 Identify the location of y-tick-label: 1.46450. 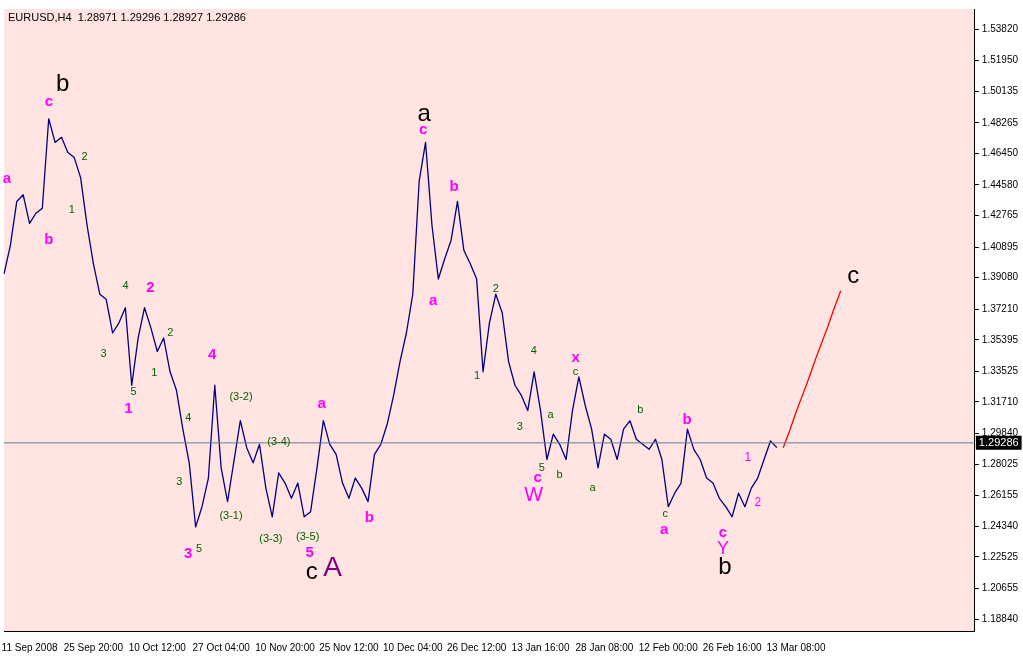
(1000, 153).